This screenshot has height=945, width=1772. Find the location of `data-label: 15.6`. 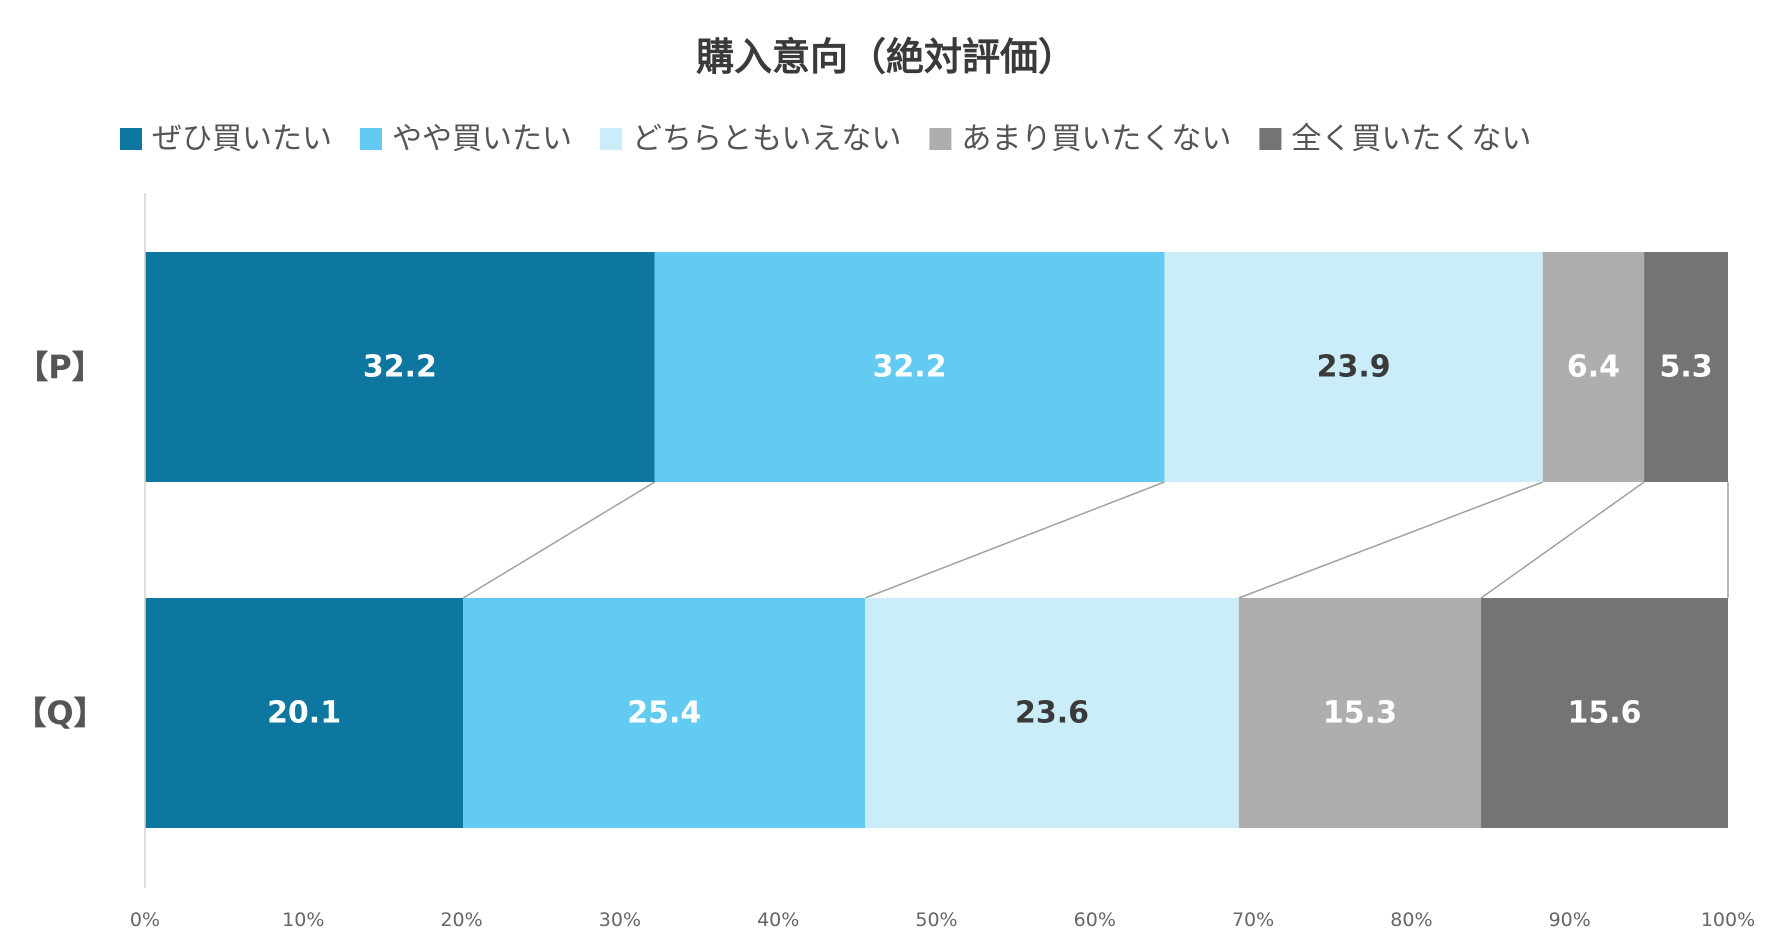

data-label: 15.6 is located at coordinates (1605, 713).